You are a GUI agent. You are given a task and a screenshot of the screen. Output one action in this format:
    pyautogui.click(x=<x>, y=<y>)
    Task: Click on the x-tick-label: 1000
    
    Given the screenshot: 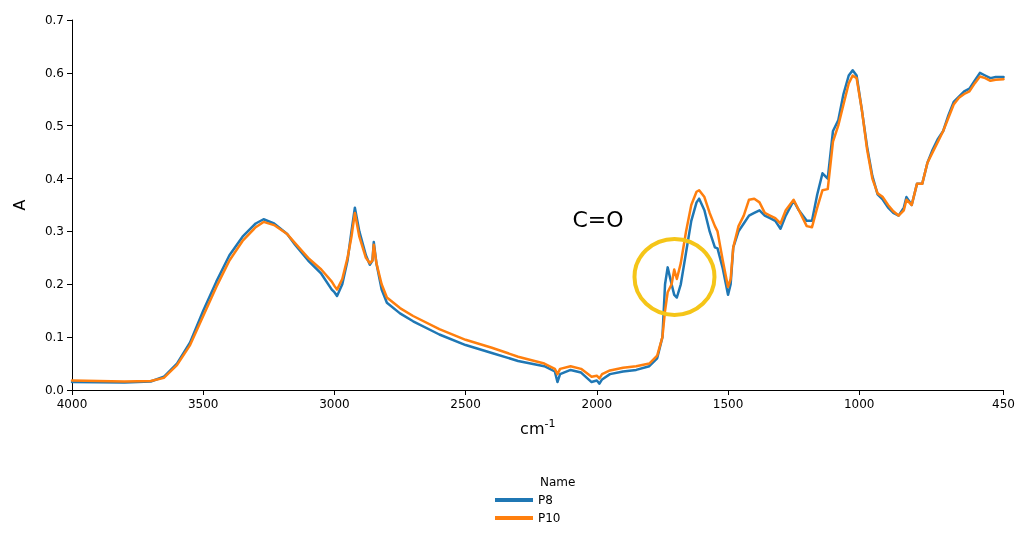 What is the action you would take?
    pyautogui.click(x=859, y=404)
    